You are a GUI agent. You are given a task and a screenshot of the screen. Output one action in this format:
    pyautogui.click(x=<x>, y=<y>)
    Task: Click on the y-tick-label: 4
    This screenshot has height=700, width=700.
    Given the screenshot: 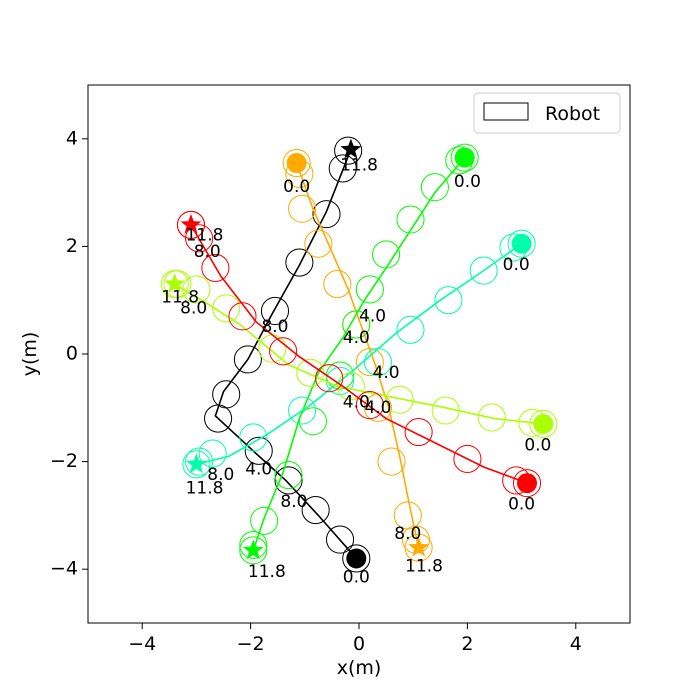 What is the action you would take?
    pyautogui.click(x=72, y=138)
    